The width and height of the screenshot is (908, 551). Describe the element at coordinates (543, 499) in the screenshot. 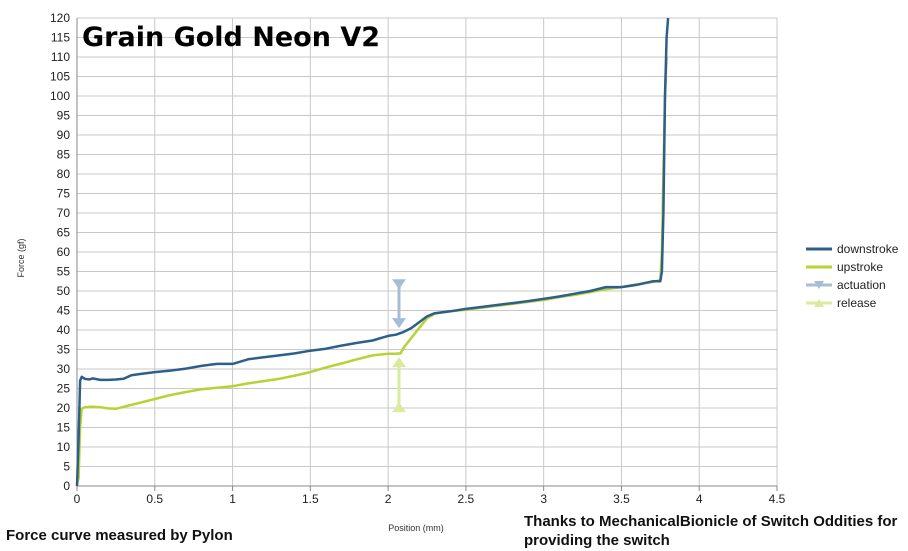

I see `x-tick-label: 3` at that location.